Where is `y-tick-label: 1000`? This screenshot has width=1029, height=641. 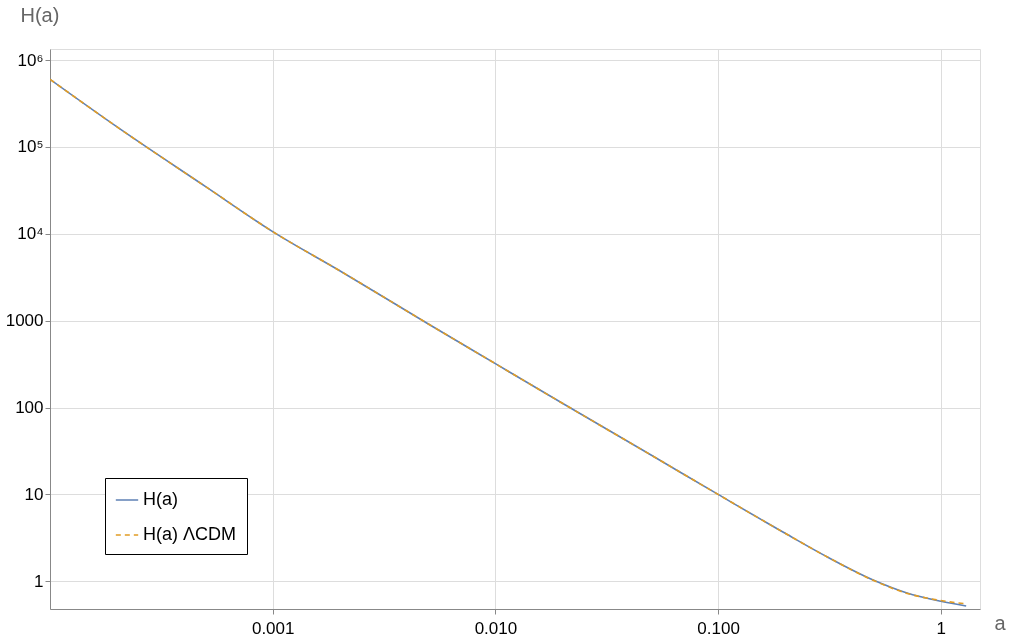
y-tick-label: 1000 is located at coordinates (24, 321).